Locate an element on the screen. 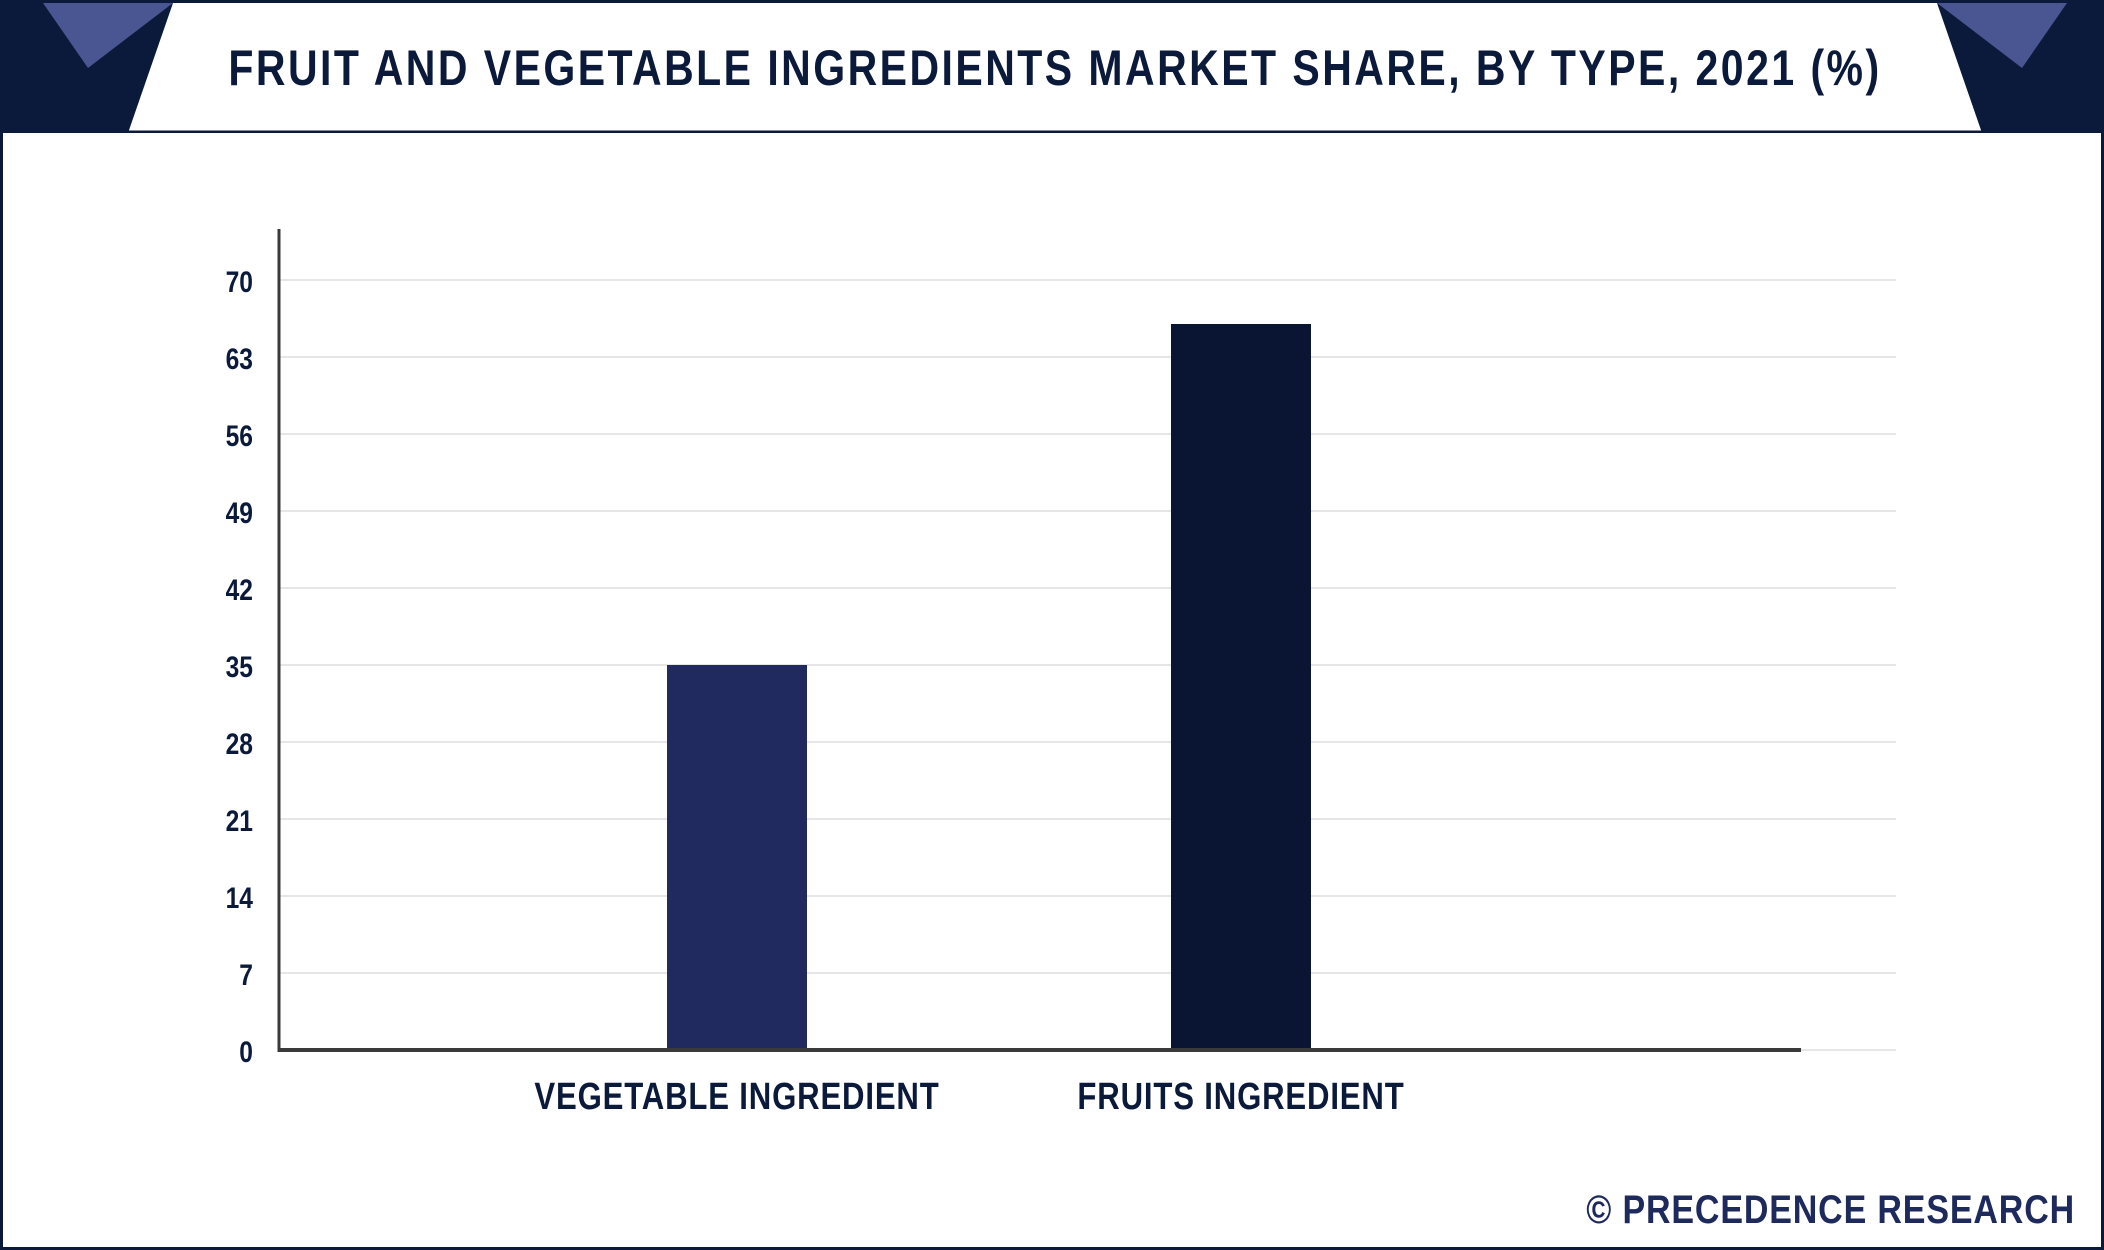  x-category-label: FRUITS INGREDIENT is located at coordinates (1240, 1097).